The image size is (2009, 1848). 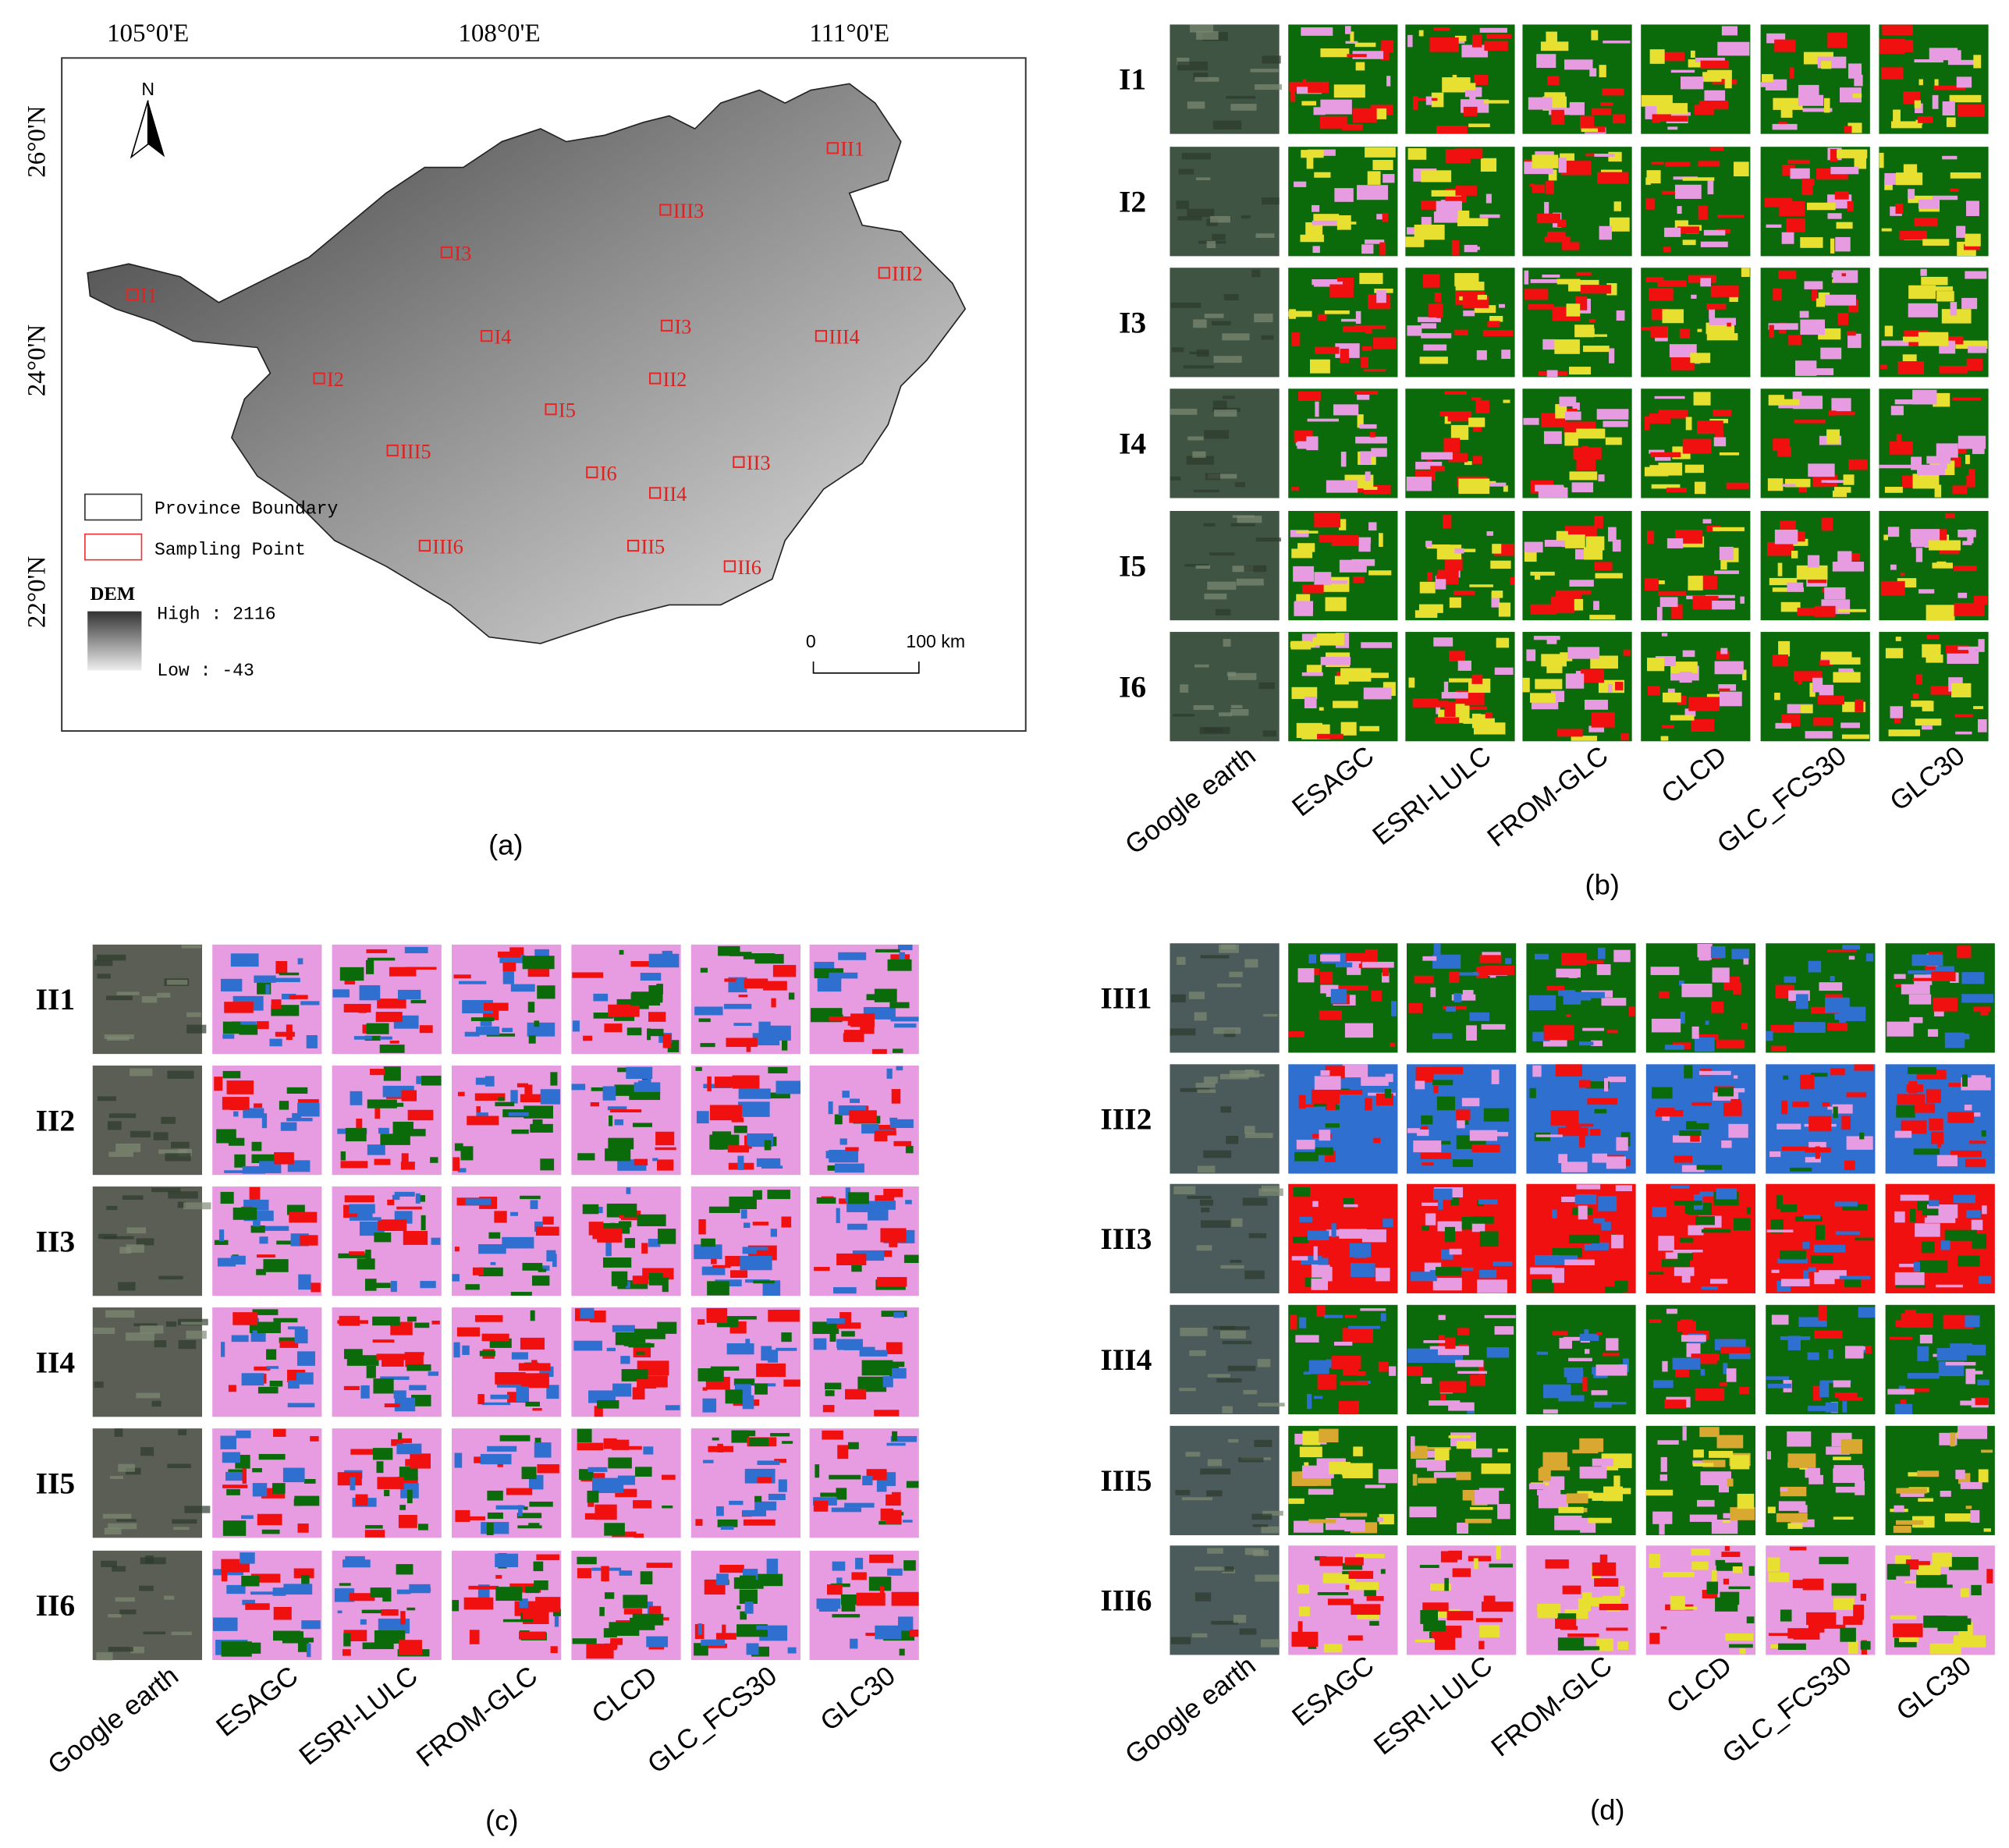 What do you see at coordinates (852, 149) in the screenshot?
I see `sampling-label: II1` at bounding box center [852, 149].